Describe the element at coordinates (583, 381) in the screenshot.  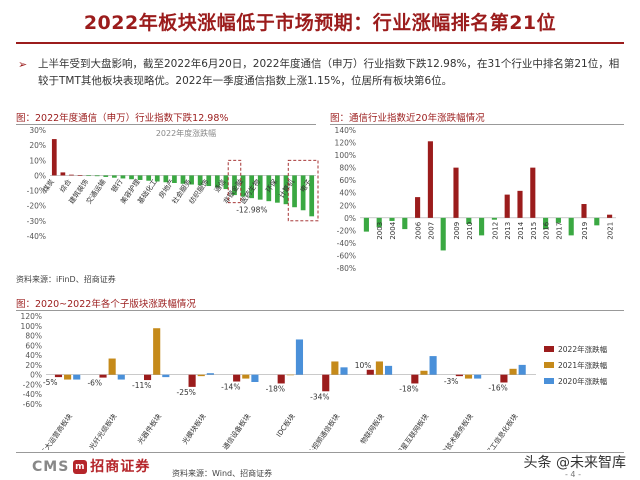
I see `chart3-legend-label: 2020年涨跌幅` at that location.